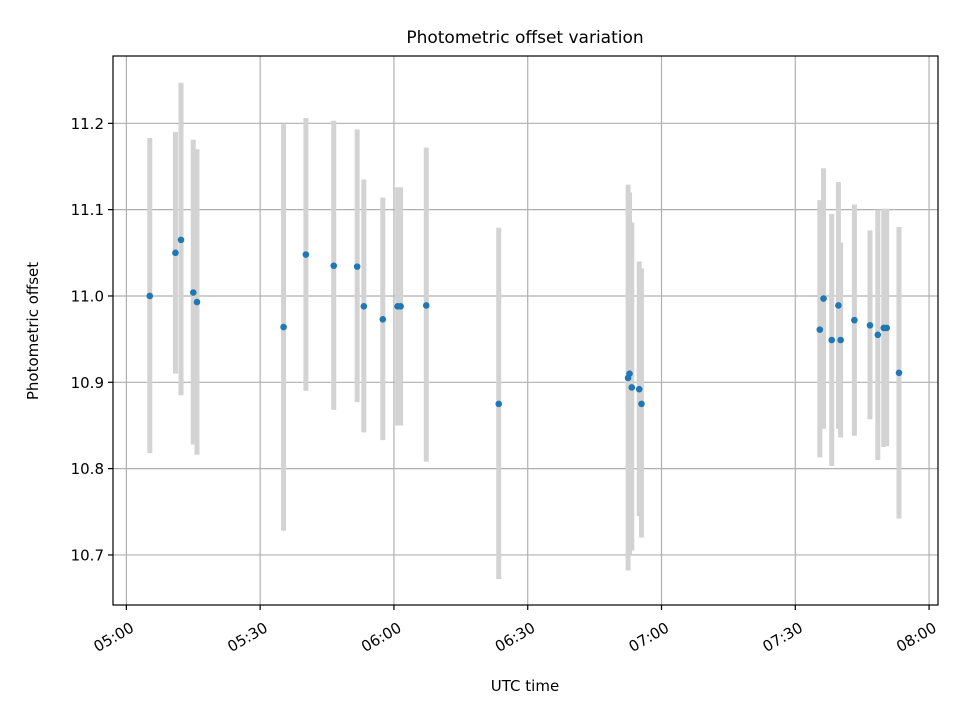 The height and width of the screenshot is (720, 960). I want to click on y-tick-label: 11.0, so click(87, 296).